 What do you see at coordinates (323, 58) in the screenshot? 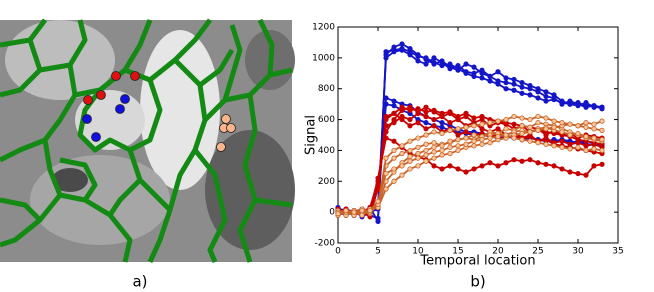
I see `y-tick-label: 1000` at bounding box center [323, 58].